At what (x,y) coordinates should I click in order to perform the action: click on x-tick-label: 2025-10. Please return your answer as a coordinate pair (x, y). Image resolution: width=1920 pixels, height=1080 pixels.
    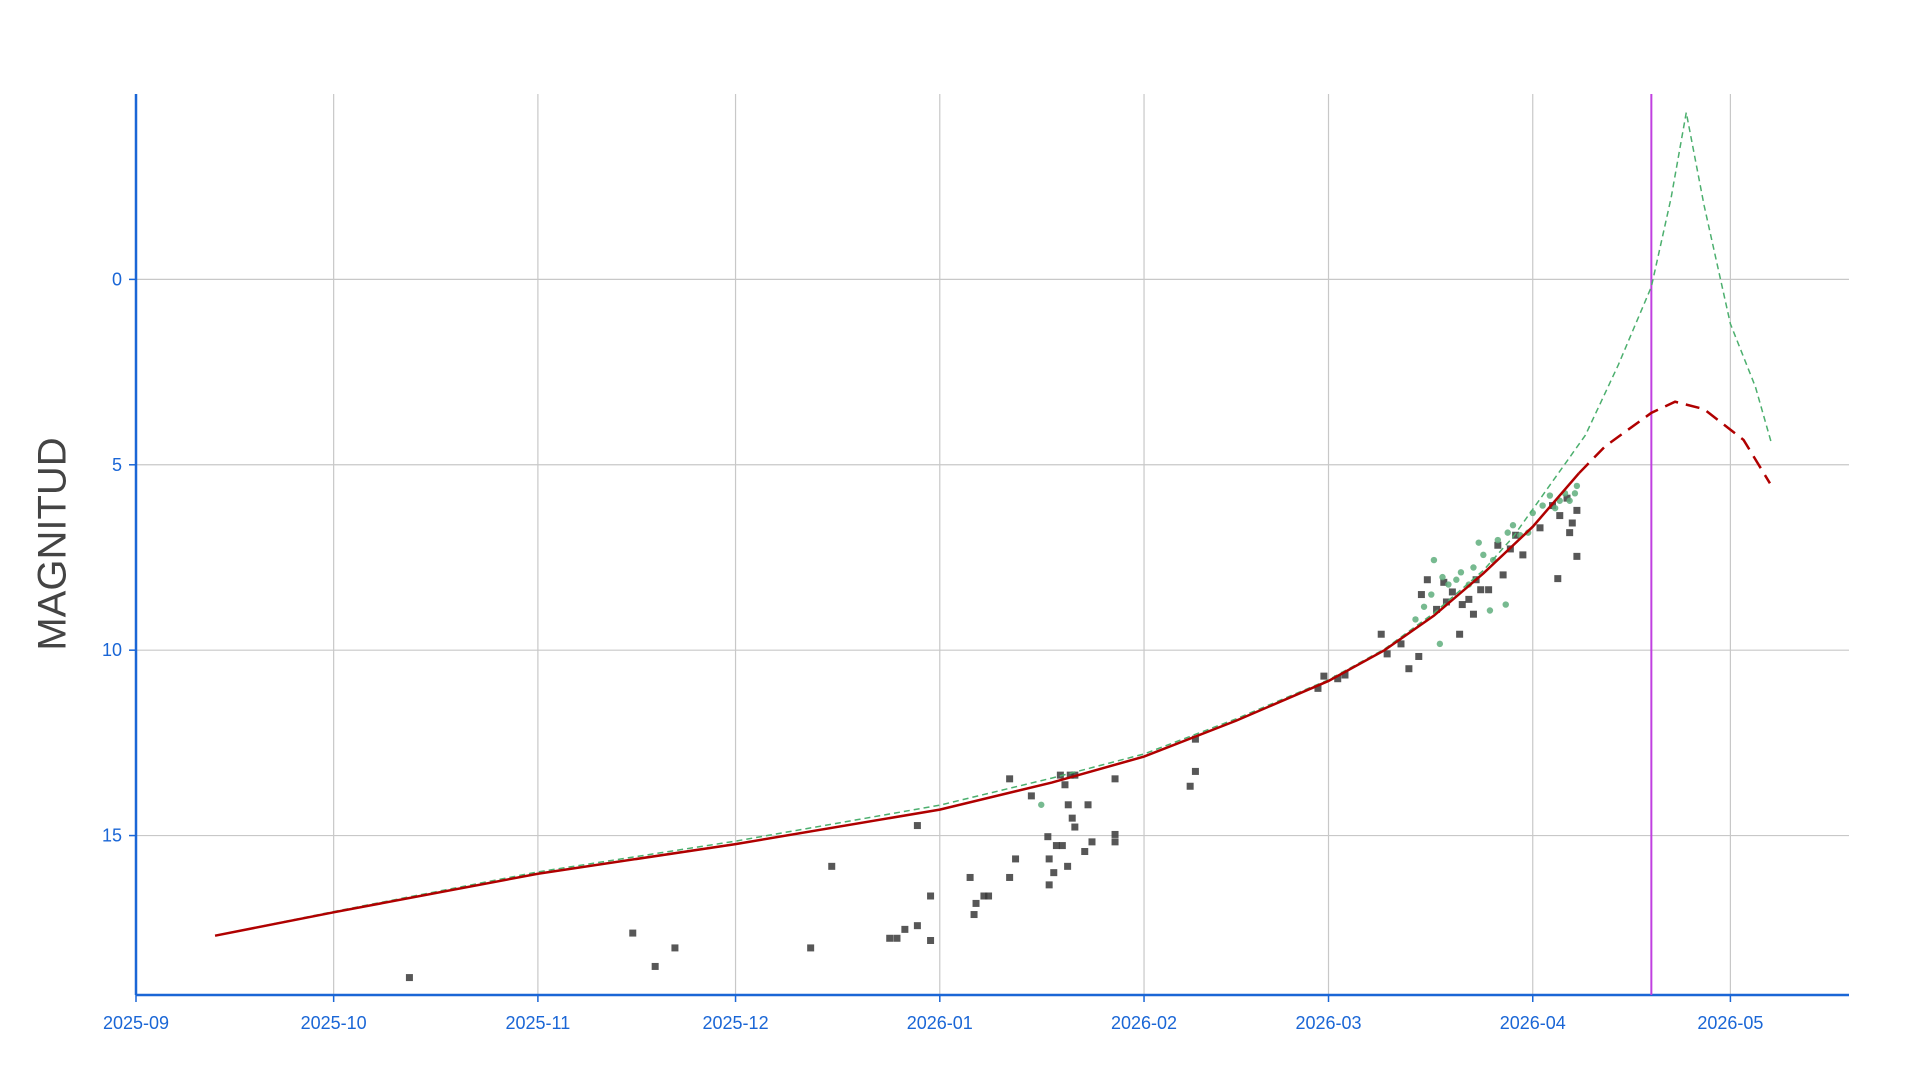
    Looking at the image, I should click on (334, 1023).